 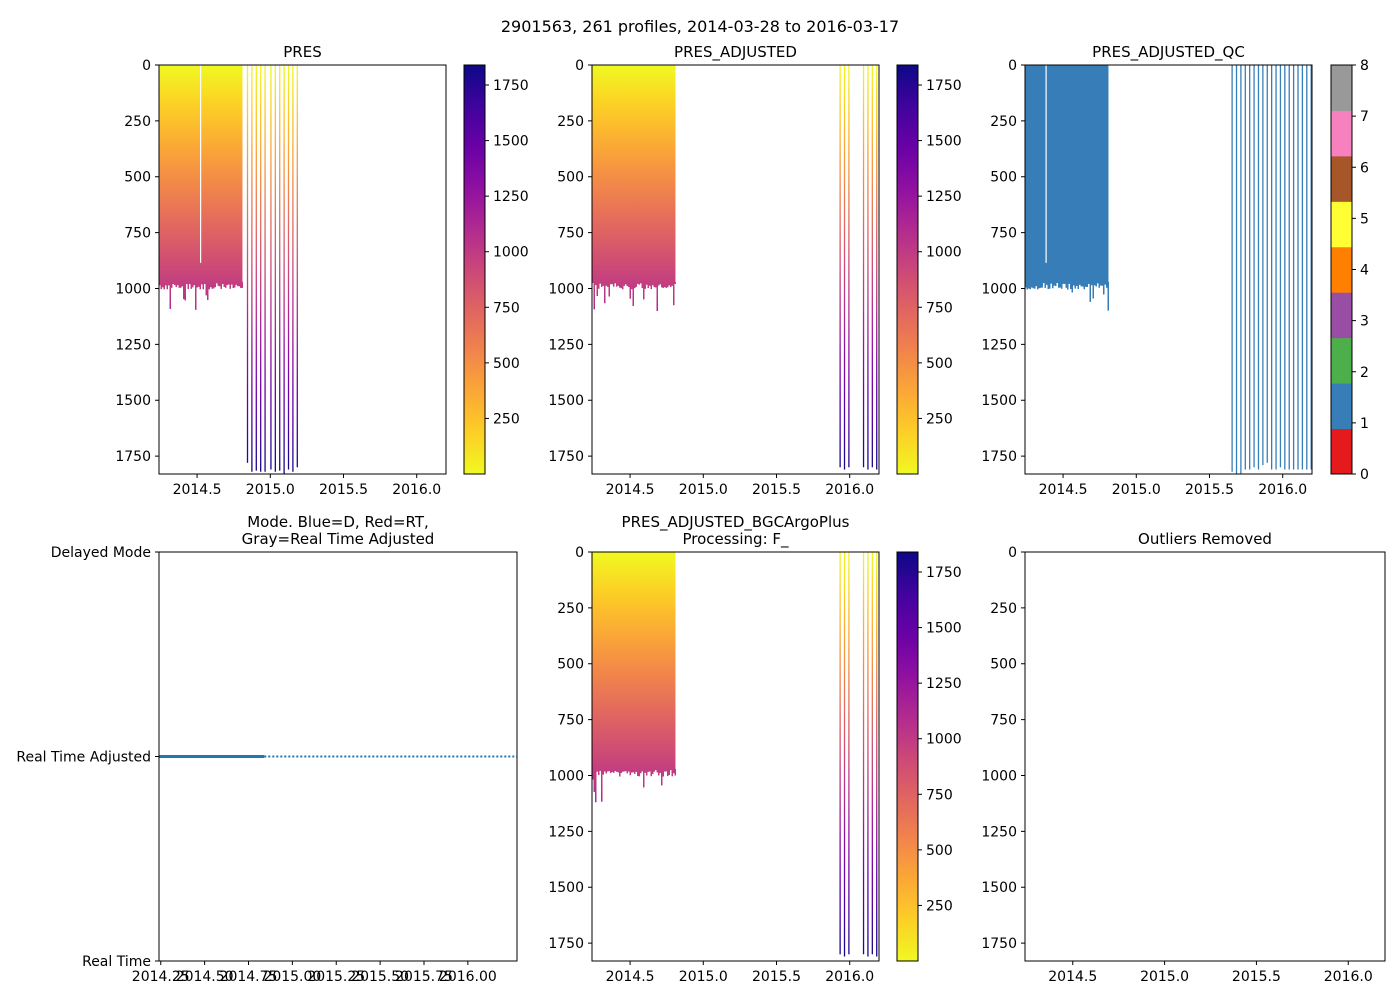 What do you see at coordinates (511, 253) in the screenshot?
I see `colorbar-tick-label: 1000` at bounding box center [511, 253].